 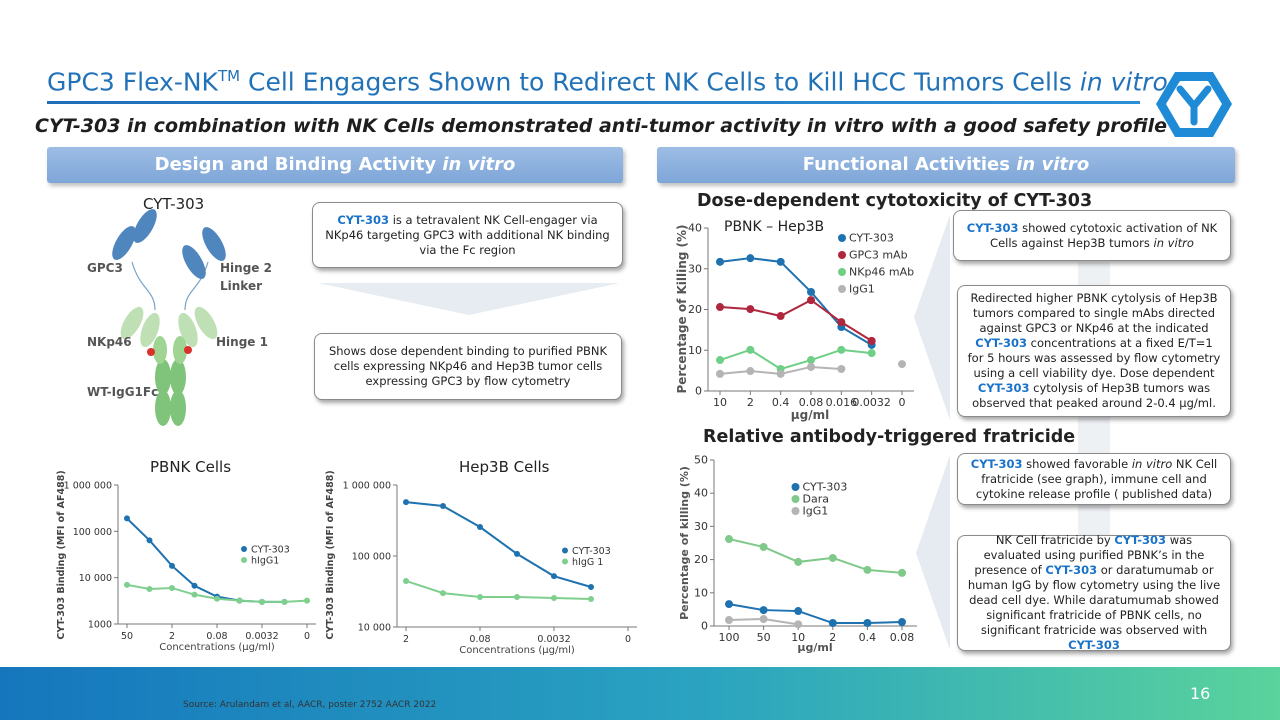 I want to click on y-axis-label: Percentage of Killing (%), so click(x=682, y=308).